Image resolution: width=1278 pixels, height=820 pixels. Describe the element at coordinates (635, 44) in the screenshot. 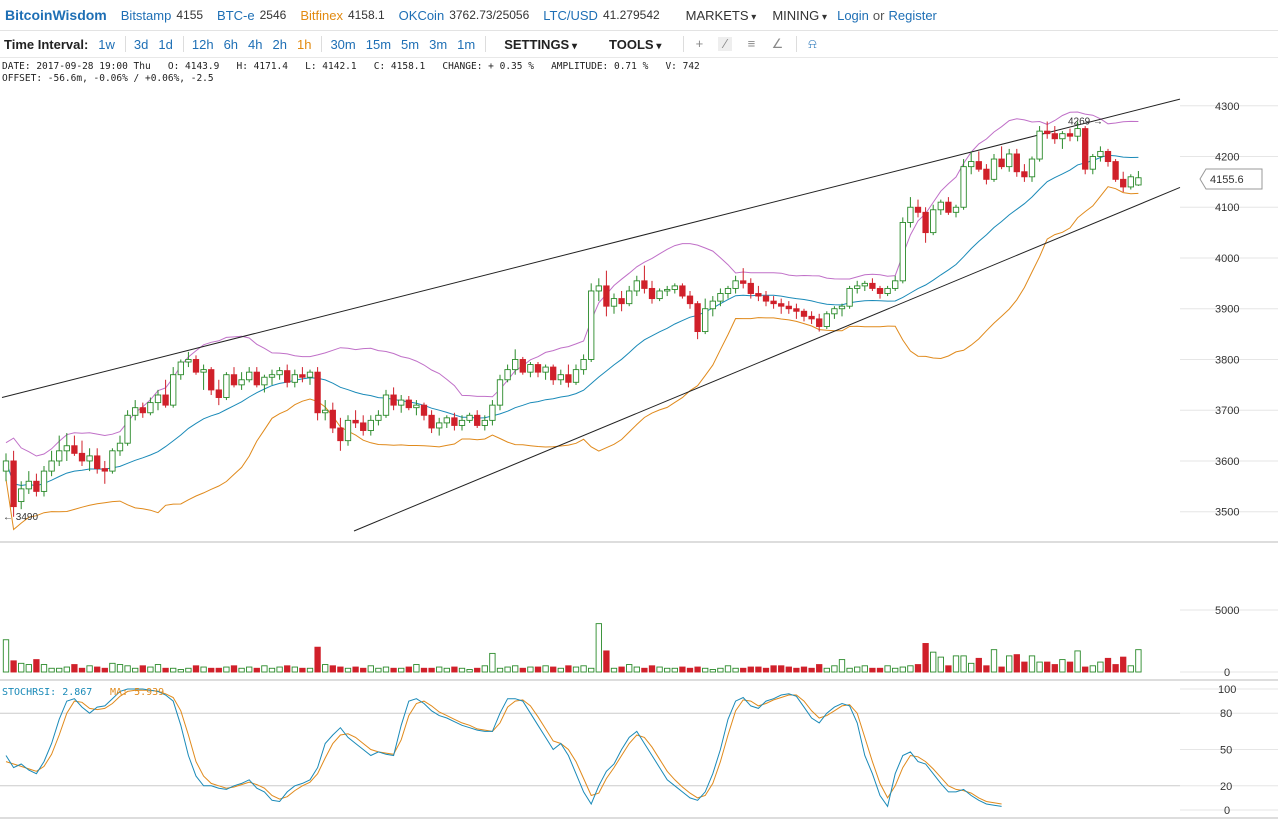

I see `tools-menu: TOOLS` at that location.